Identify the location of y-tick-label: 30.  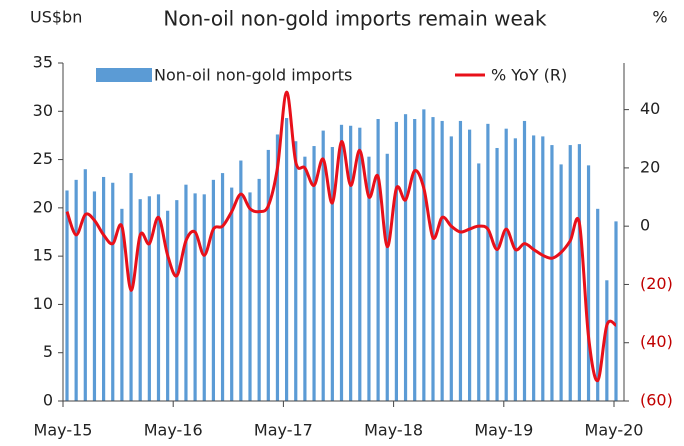
(43, 110).